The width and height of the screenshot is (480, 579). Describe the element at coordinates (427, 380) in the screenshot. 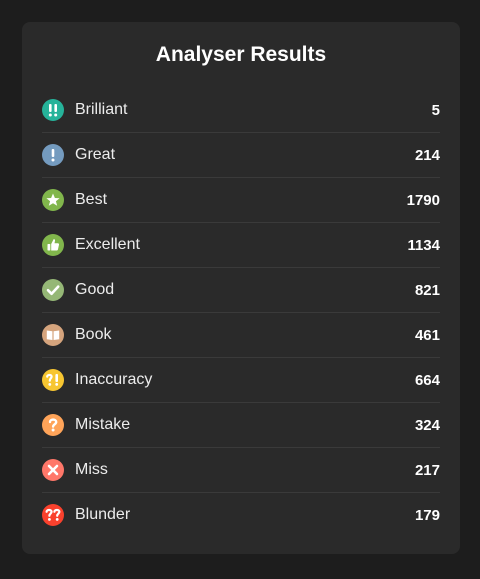

I see `result-count: 664` at that location.